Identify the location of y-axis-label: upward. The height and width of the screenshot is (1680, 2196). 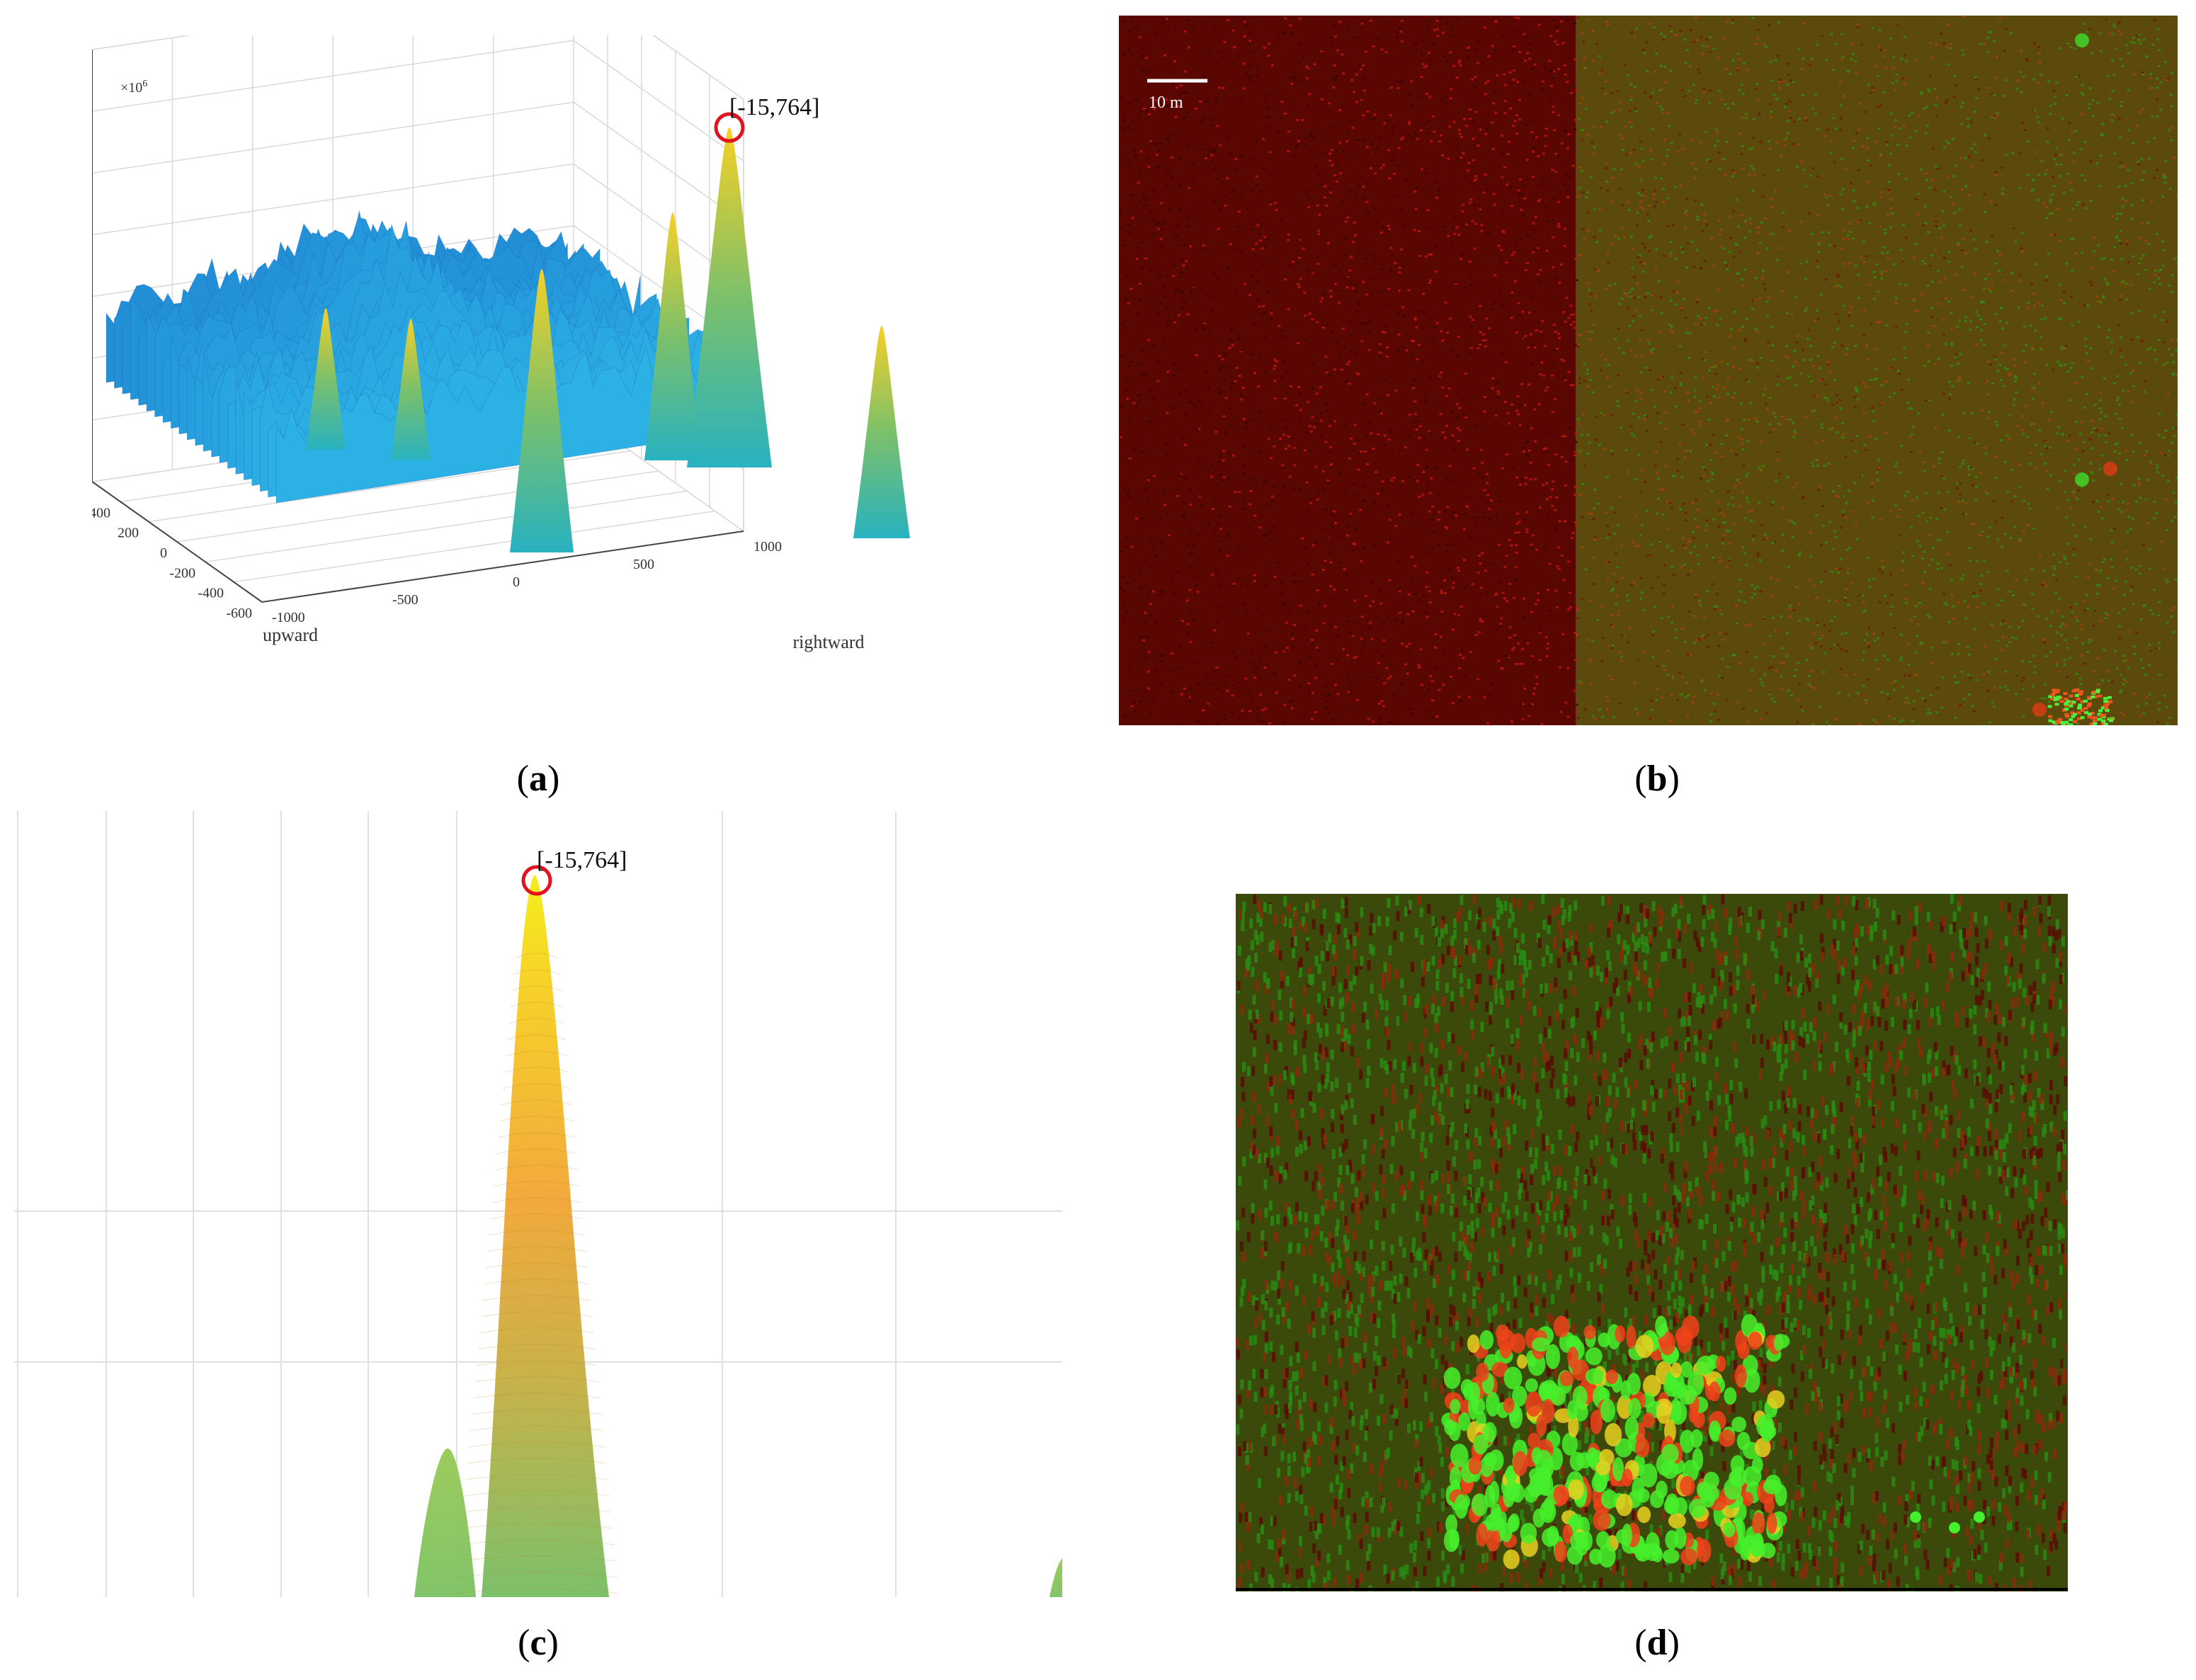
(290, 635).